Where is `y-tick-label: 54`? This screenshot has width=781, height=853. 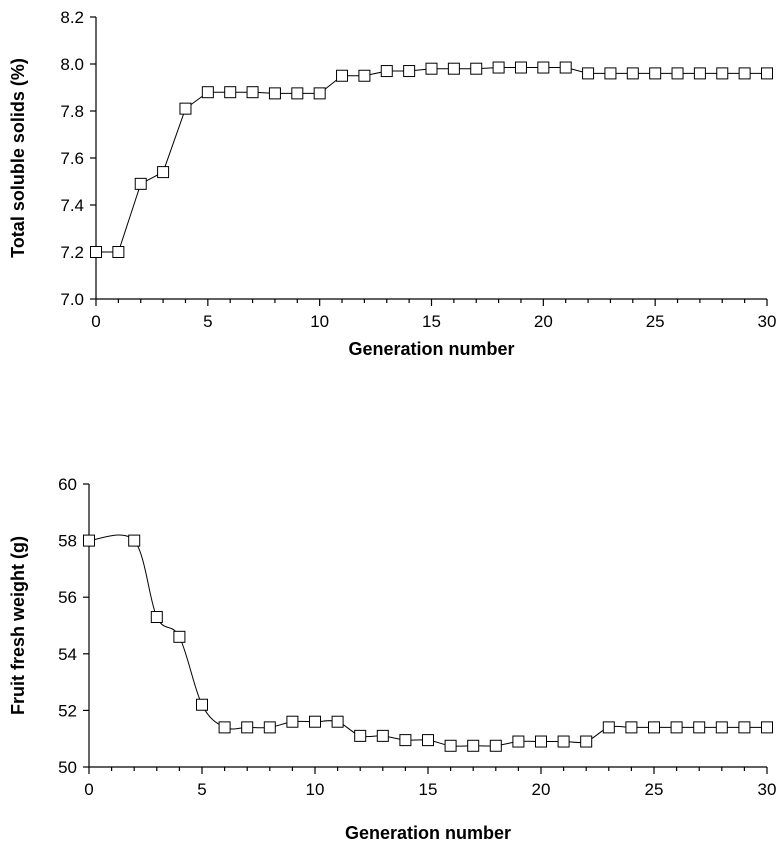 y-tick-label: 54 is located at coordinates (67, 654).